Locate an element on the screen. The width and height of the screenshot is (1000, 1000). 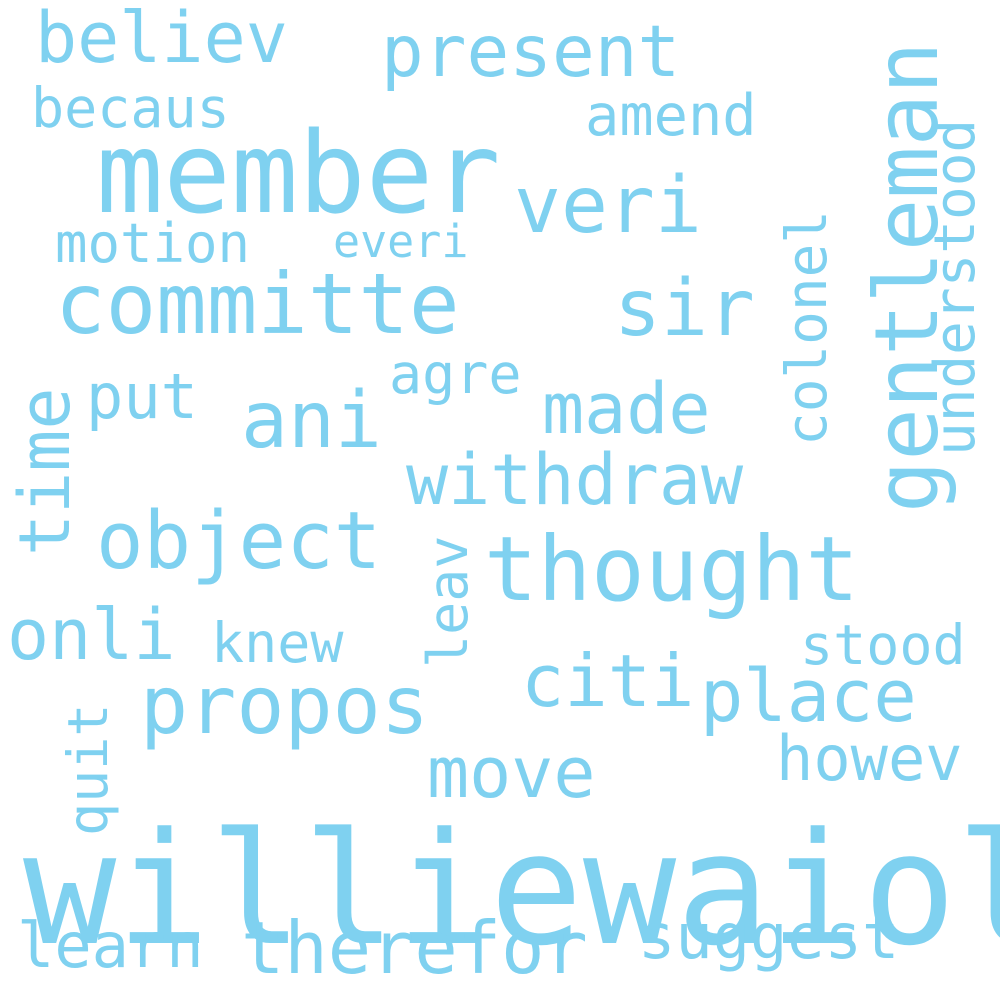
word-committe: committe is located at coordinates (257, 304).